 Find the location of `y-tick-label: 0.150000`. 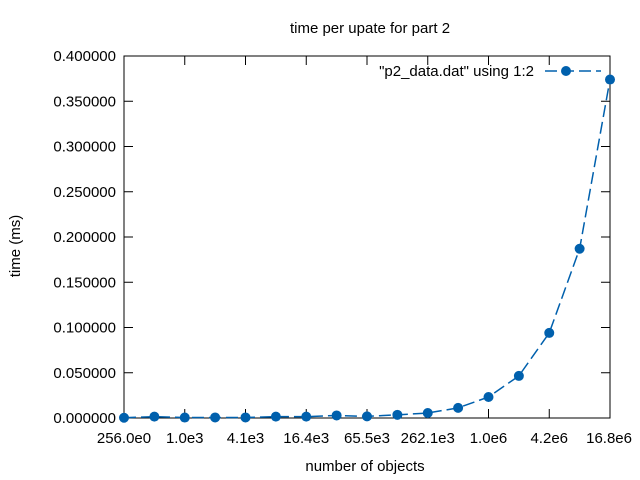

y-tick-label: 0.150000 is located at coordinates (84, 282).